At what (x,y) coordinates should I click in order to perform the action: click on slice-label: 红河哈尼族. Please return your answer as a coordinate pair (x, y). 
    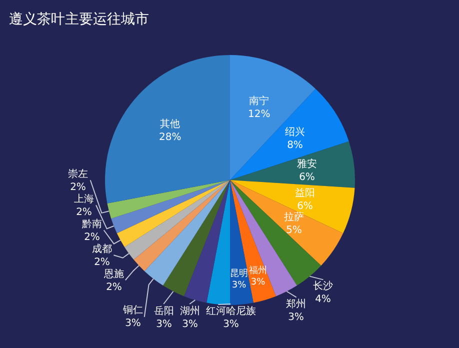
    Looking at the image, I should click on (231, 311).